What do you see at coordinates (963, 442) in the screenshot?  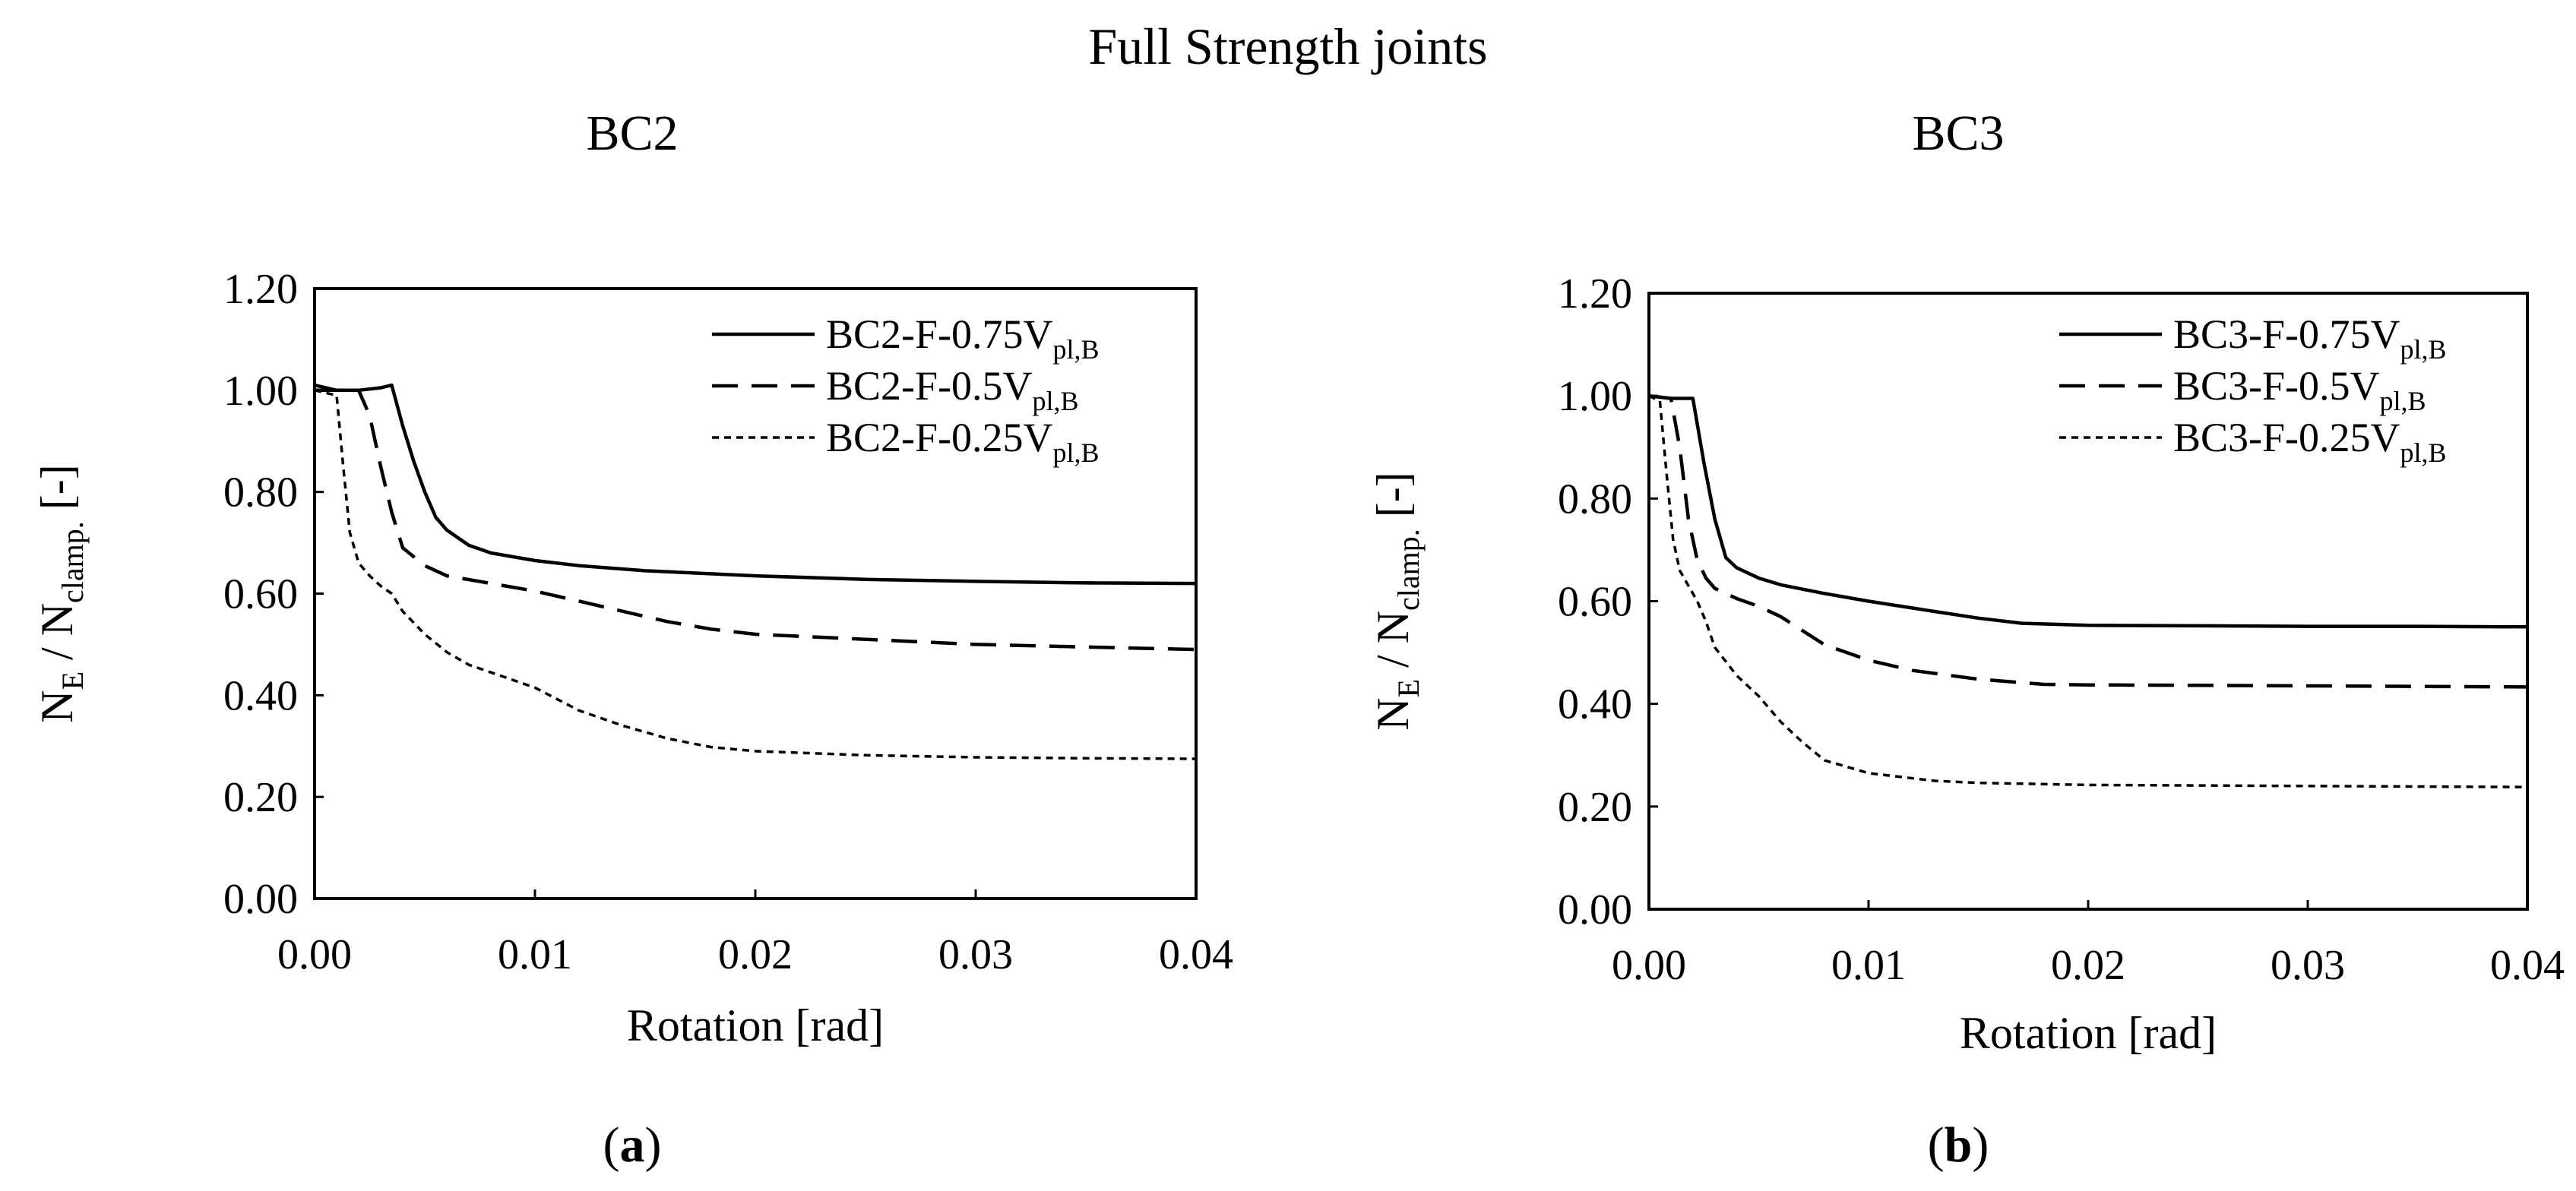 I see `legend-label: BC2-F-0.25Vpl,B` at bounding box center [963, 442].